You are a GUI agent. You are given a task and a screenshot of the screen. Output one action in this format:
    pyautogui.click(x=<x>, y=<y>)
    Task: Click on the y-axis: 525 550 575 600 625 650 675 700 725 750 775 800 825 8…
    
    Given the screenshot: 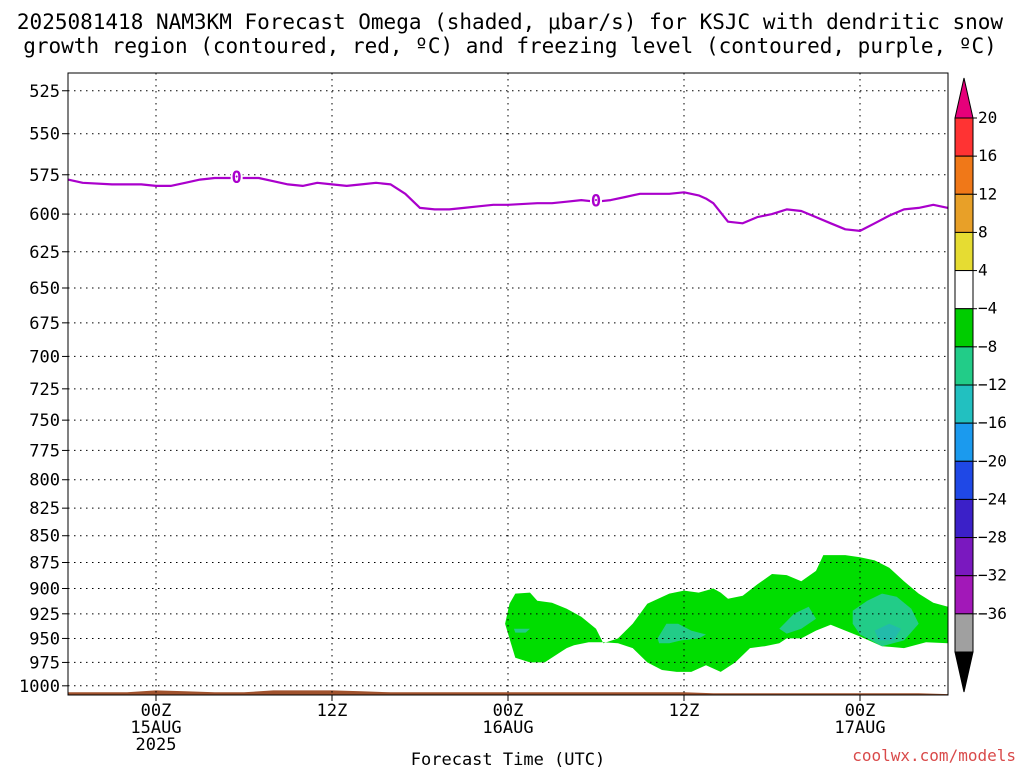 What is the action you would take?
    pyautogui.click(x=43, y=389)
    